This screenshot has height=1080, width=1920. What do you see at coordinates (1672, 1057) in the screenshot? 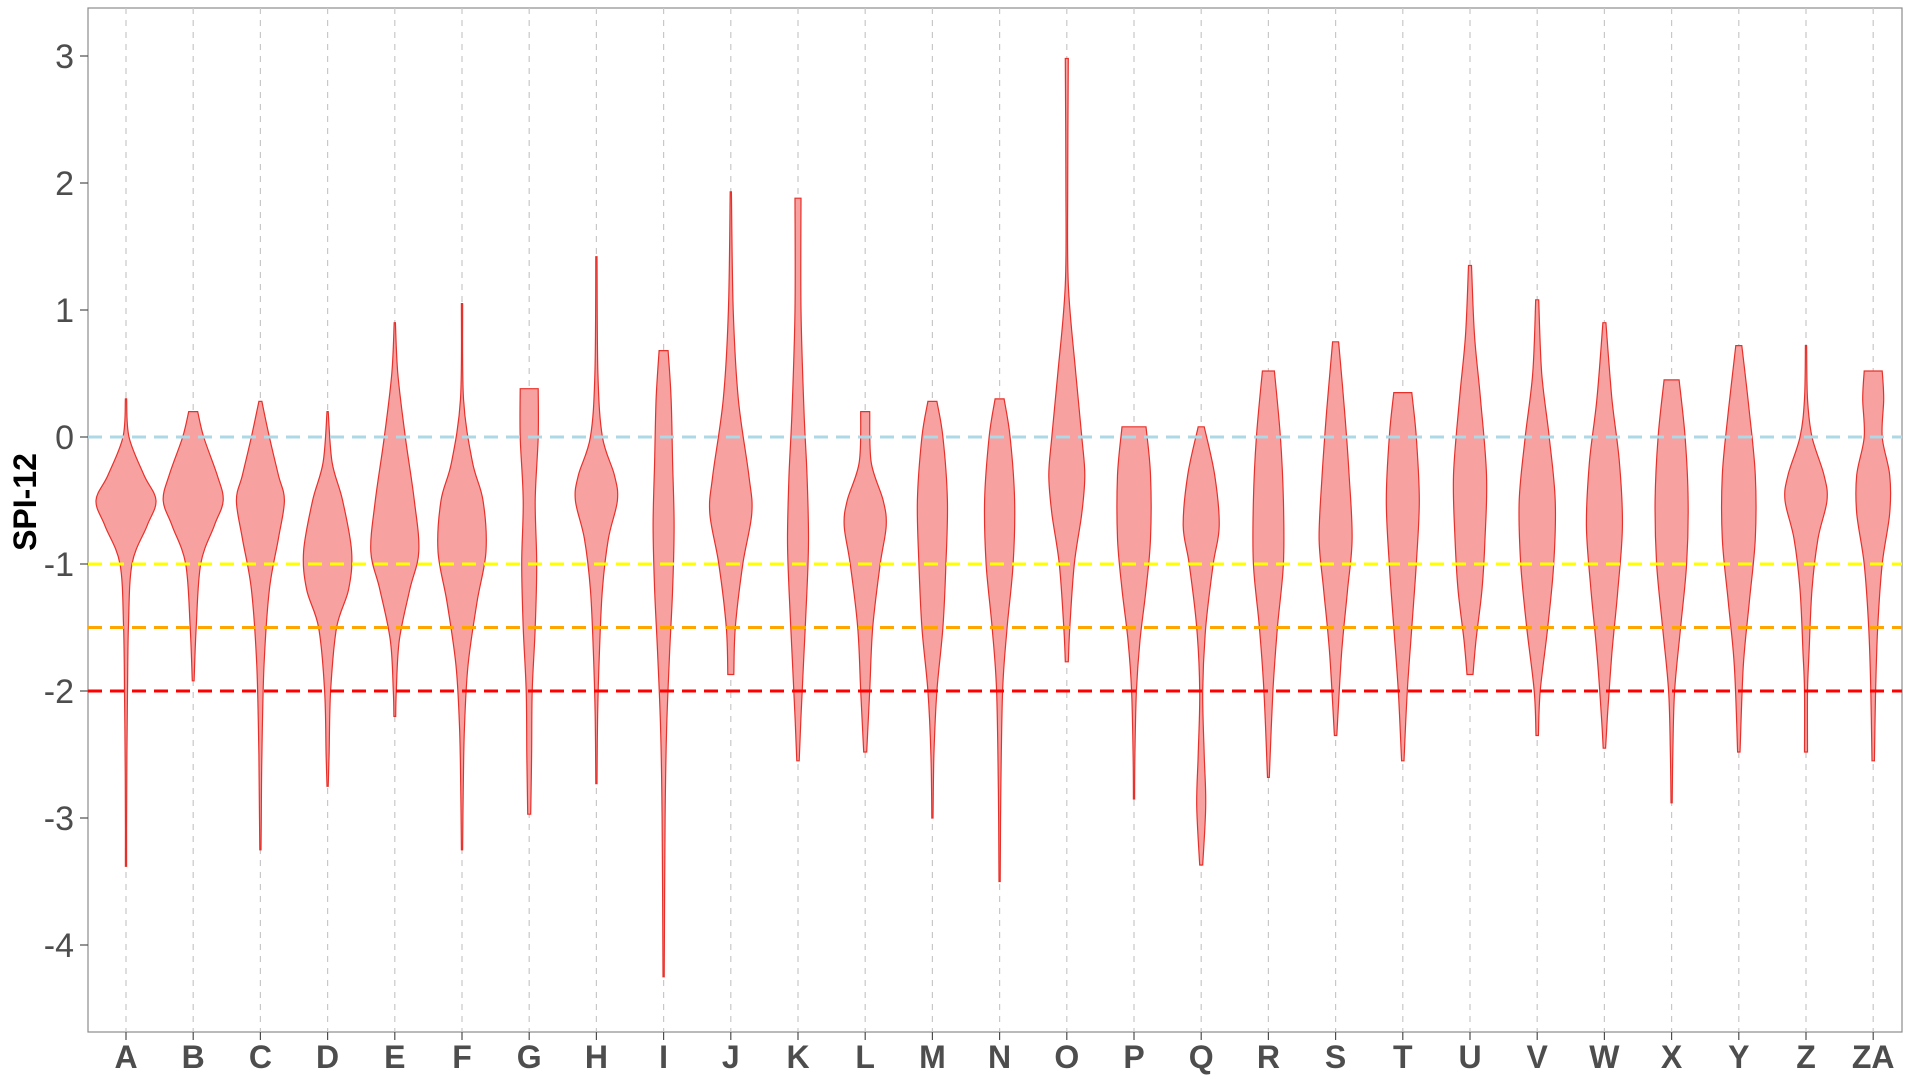
I see `x-tick-label-x: X` at bounding box center [1672, 1057].